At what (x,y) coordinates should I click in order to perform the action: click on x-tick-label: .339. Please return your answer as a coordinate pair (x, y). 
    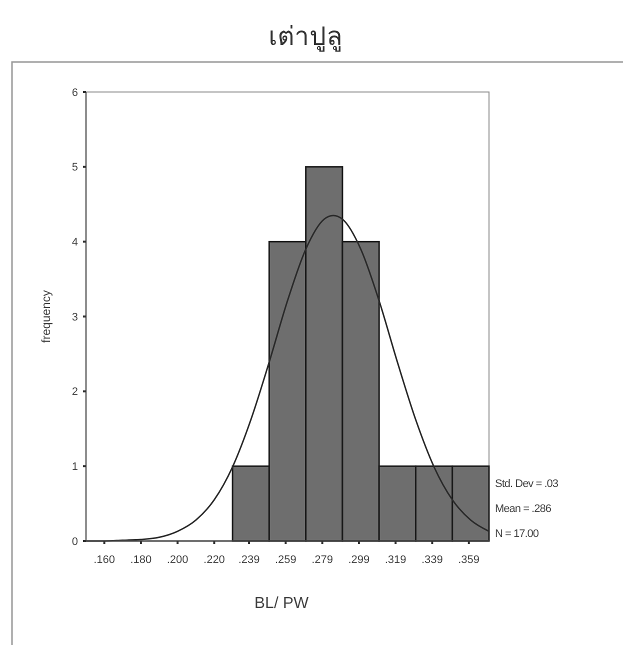
    Looking at the image, I should click on (432, 560).